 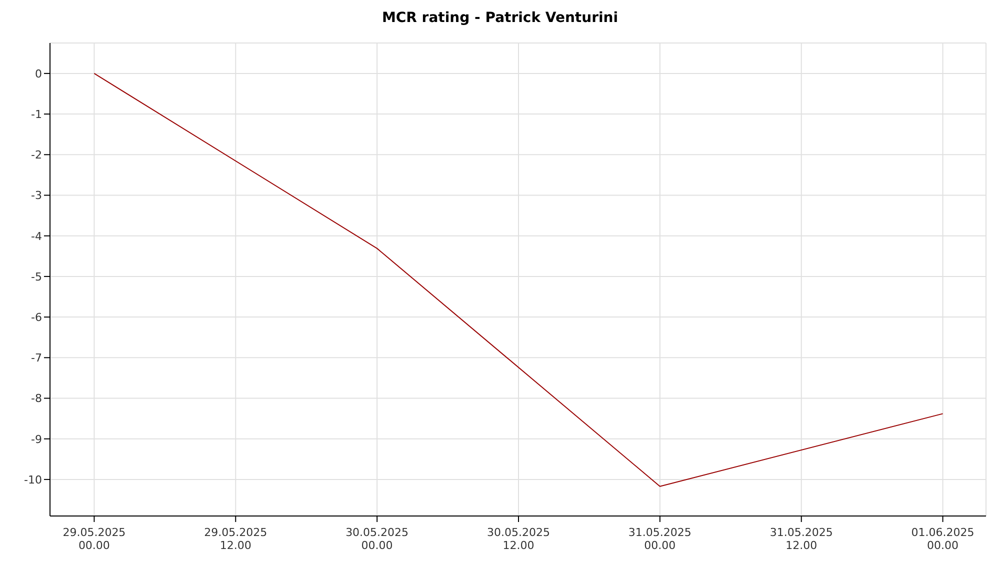 What do you see at coordinates (36, 399) in the screenshot?
I see `y-tick-label: -8` at bounding box center [36, 399].